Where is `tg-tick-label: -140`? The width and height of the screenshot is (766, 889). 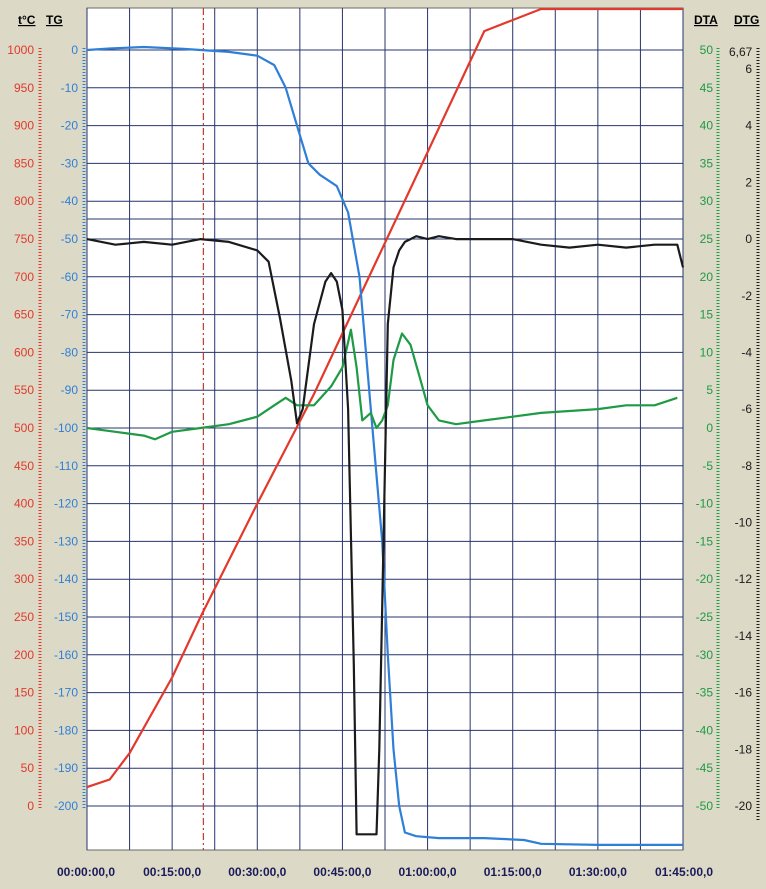 tg-tick-label: -140 is located at coordinates (66, 579).